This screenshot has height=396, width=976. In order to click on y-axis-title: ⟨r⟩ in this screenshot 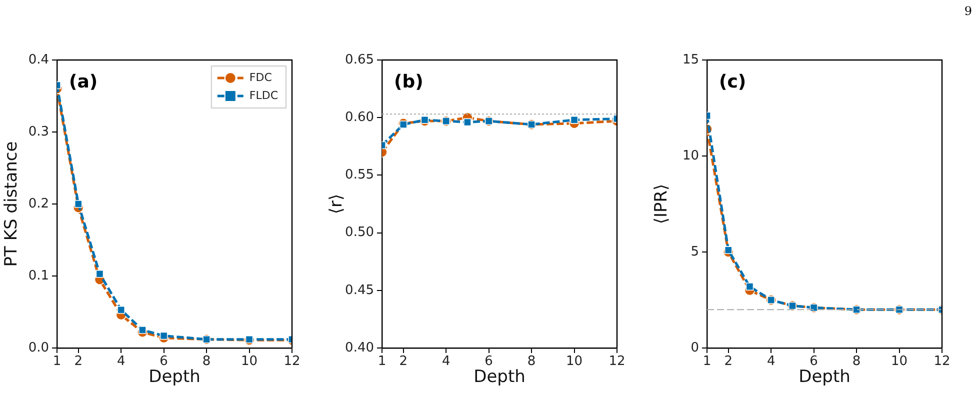, I will do `click(336, 204)`.